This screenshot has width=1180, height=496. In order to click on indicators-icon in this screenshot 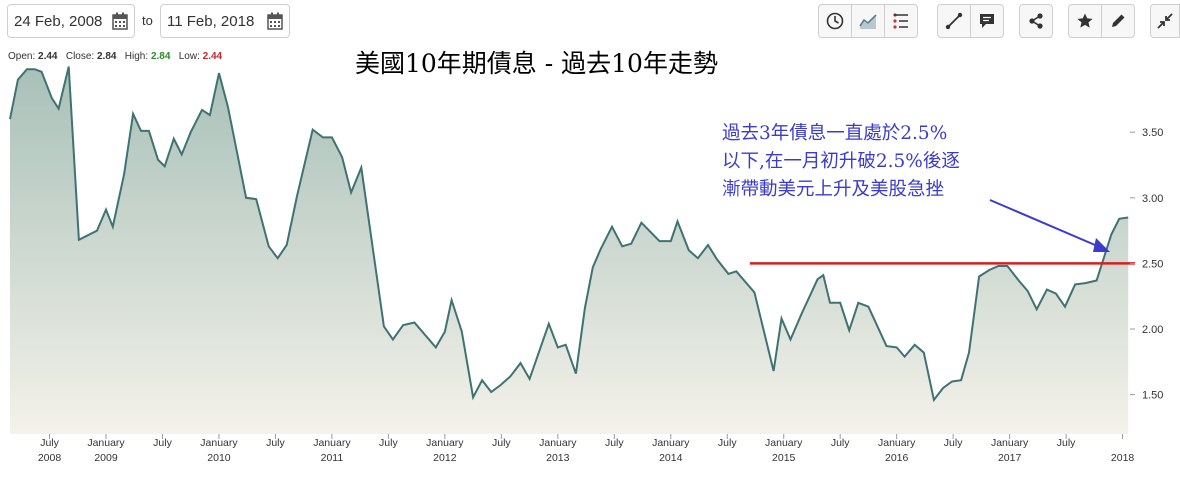, I will do `click(900, 21)`.